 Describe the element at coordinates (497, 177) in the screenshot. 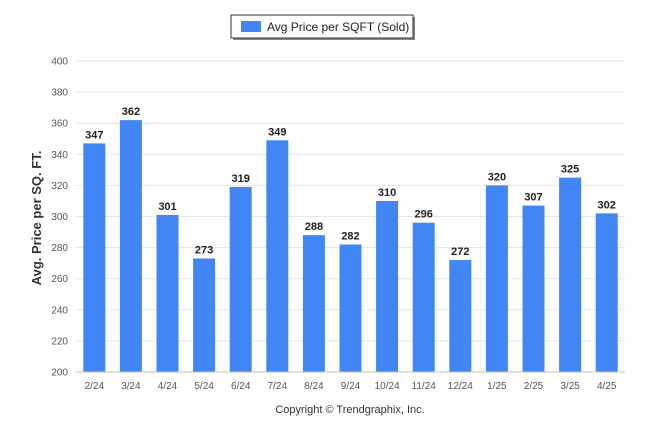

I see `data-label: 320` at that location.